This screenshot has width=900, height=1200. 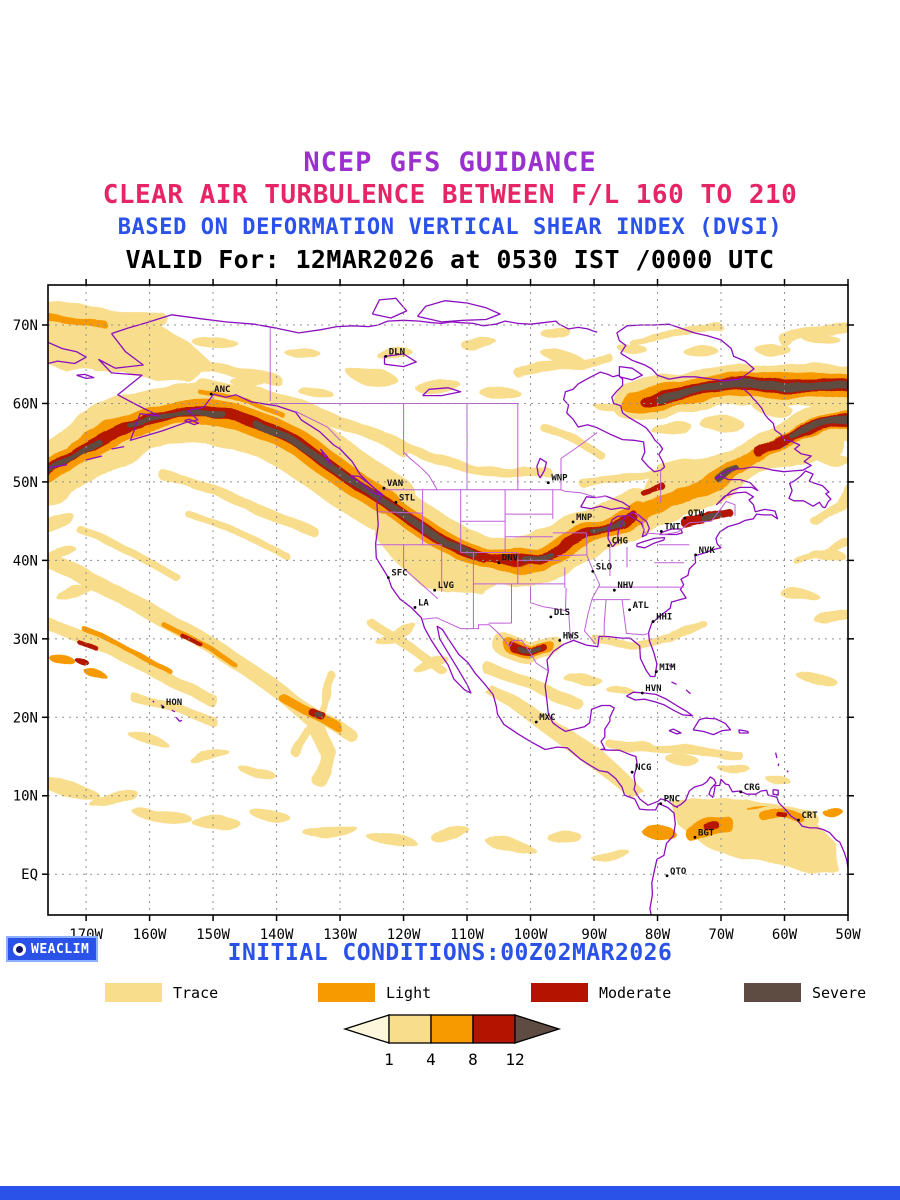 What do you see at coordinates (653, 689) in the screenshot?
I see `svg-text: HVN` at bounding box center [653, 689].